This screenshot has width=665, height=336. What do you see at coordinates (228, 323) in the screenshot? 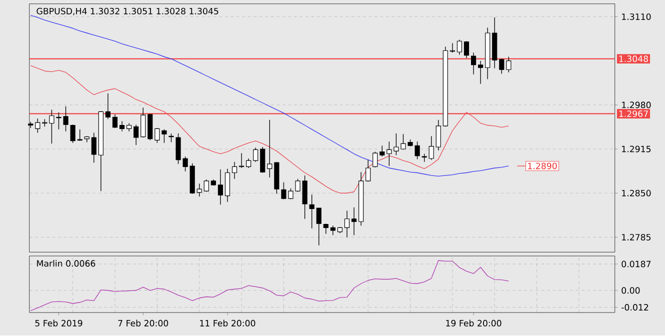
I see `x-tick-label: 11 Feb 20:00` at bounding box center [228, 323].